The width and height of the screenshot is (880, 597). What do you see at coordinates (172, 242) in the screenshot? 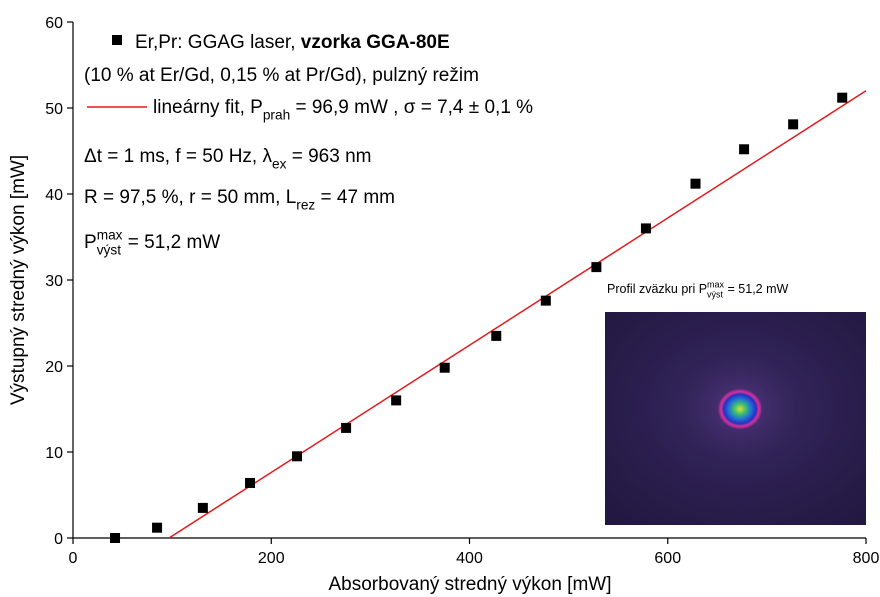
I see `annotation-part: = 51,2 mW` at bounding box center [172, 242].